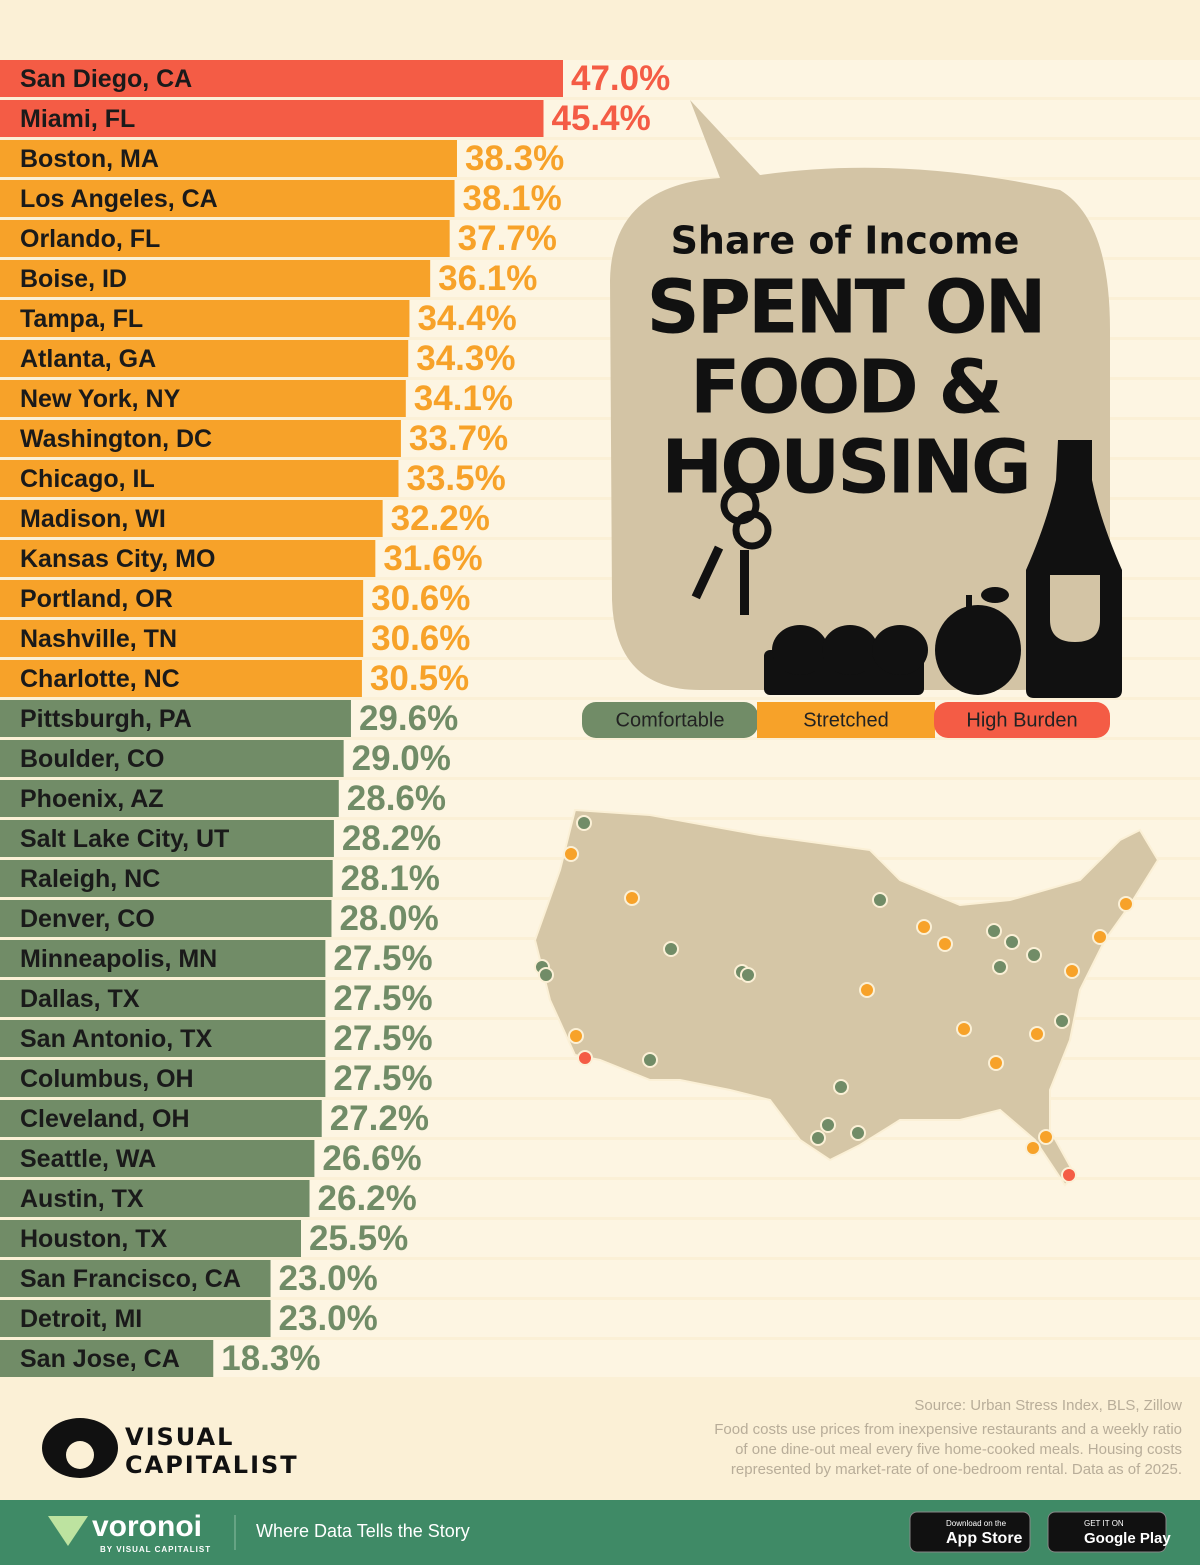 Image resolution: width=1200 pixels, height=1565 pixels. What do you see at coordinates (106, 719) in the screenshot?
I see `category-label: Pittsburgh, PA` at bounding box center [106, 719].